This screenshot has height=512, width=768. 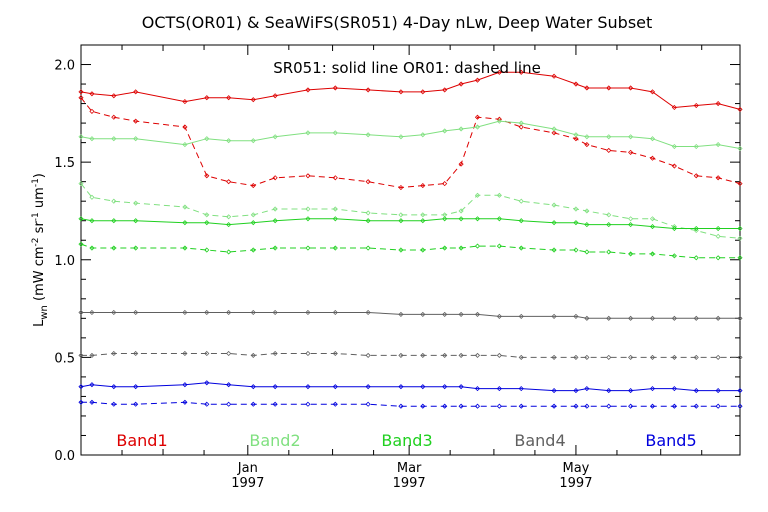 I want to click on y-label-mid-2: um, so click(x=39, y=199).